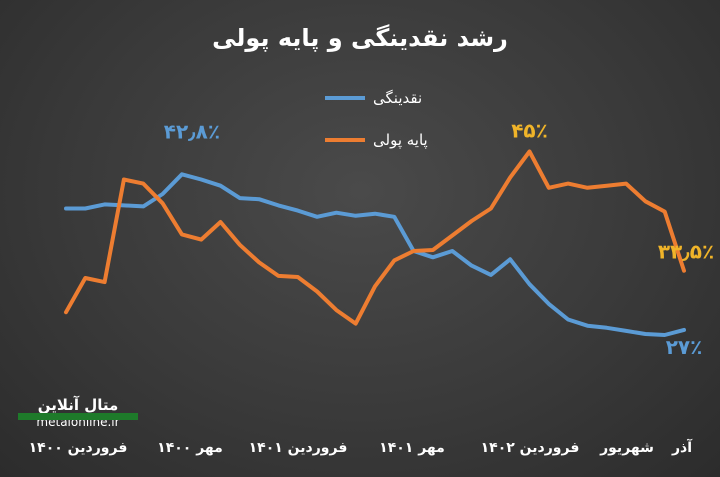  Describe the element at coordinates (400, 140) in the screenshot. I see `legend-label-monetary-base: پایه پولی` at that location.